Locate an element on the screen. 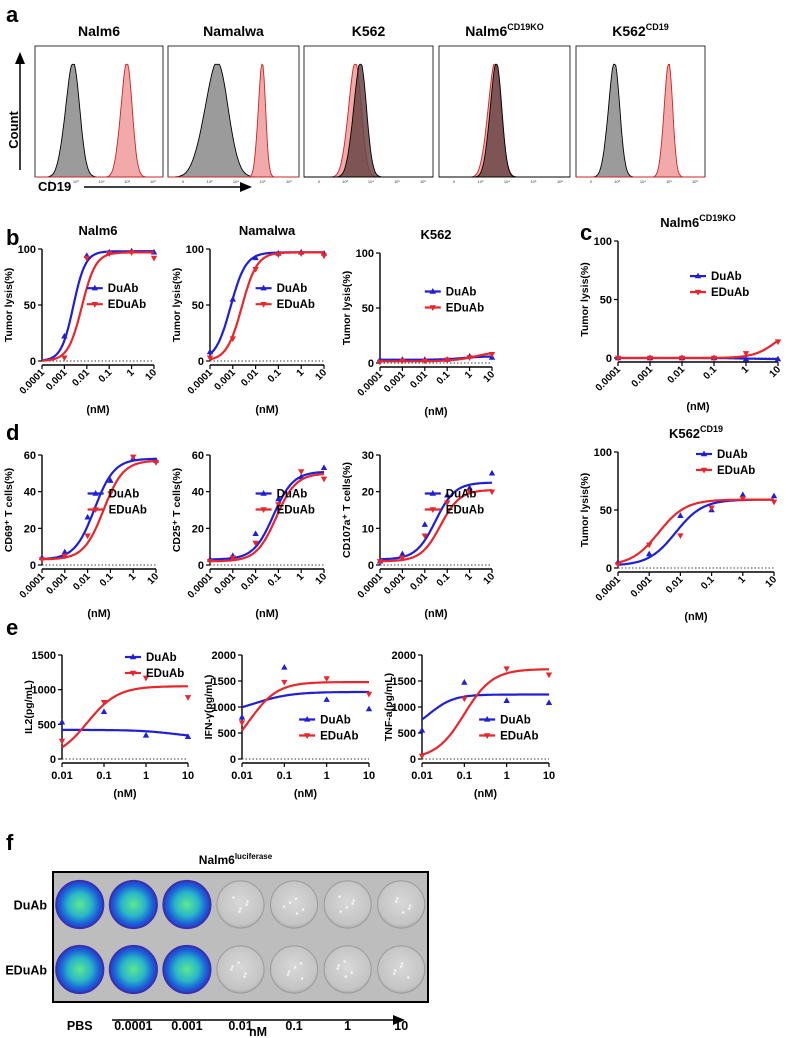 Image resolution: width=797 pixels, height=1038 pixels. x-tick-label-b3-2: 0.01 is located at coordinates (419, 380).